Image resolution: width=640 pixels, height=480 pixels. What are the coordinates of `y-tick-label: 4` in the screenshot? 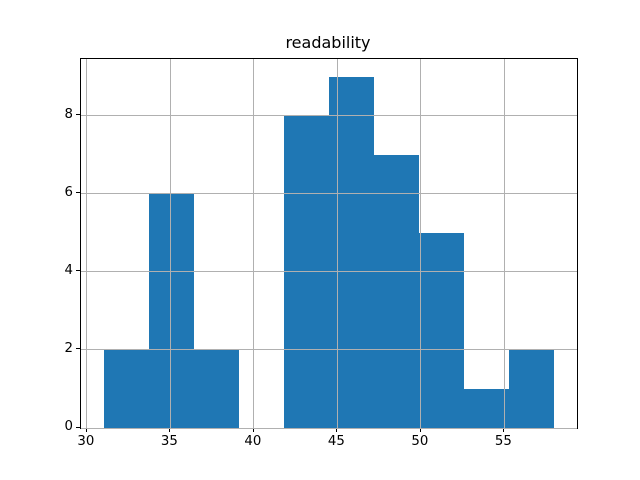 It's located at (68, 270).